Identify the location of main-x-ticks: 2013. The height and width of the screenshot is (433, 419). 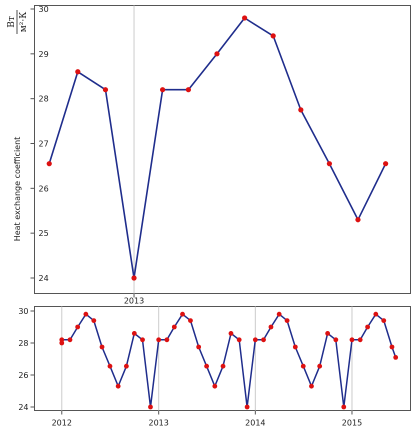
(134, 299).